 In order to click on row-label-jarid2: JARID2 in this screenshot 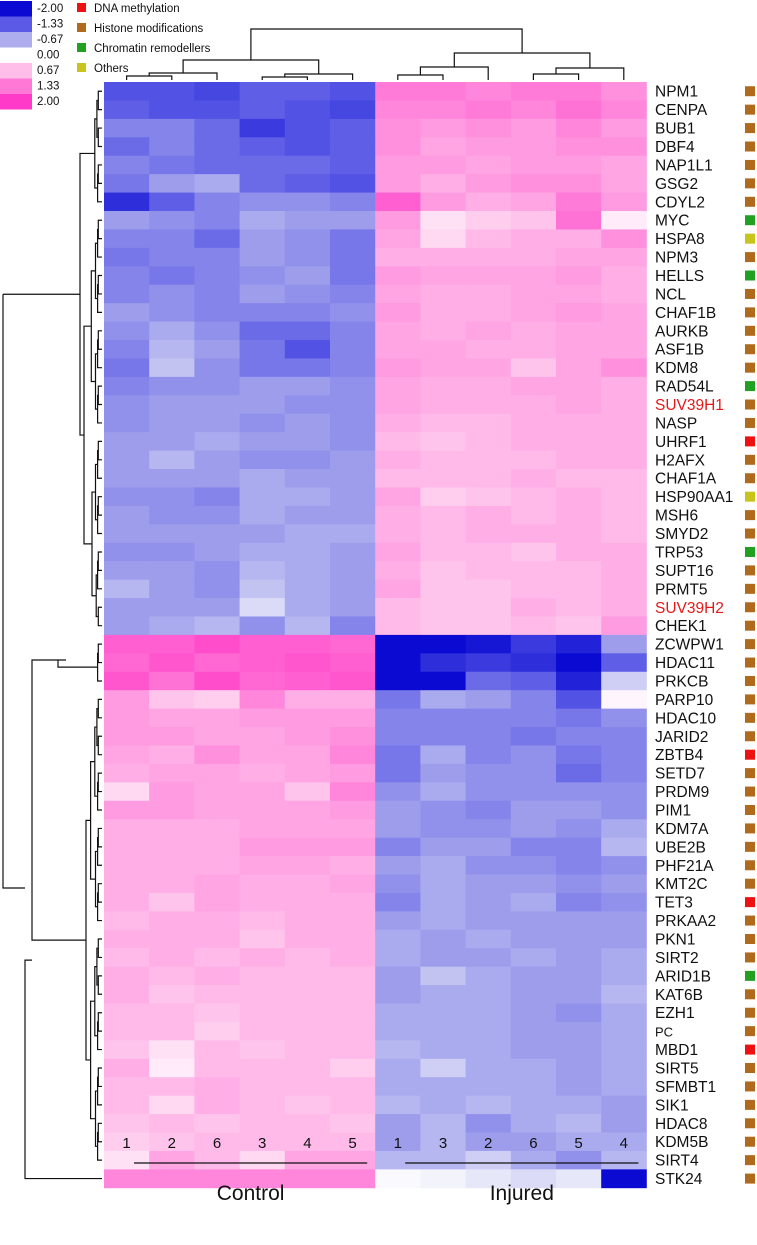, I will do `click(681, 737)`.